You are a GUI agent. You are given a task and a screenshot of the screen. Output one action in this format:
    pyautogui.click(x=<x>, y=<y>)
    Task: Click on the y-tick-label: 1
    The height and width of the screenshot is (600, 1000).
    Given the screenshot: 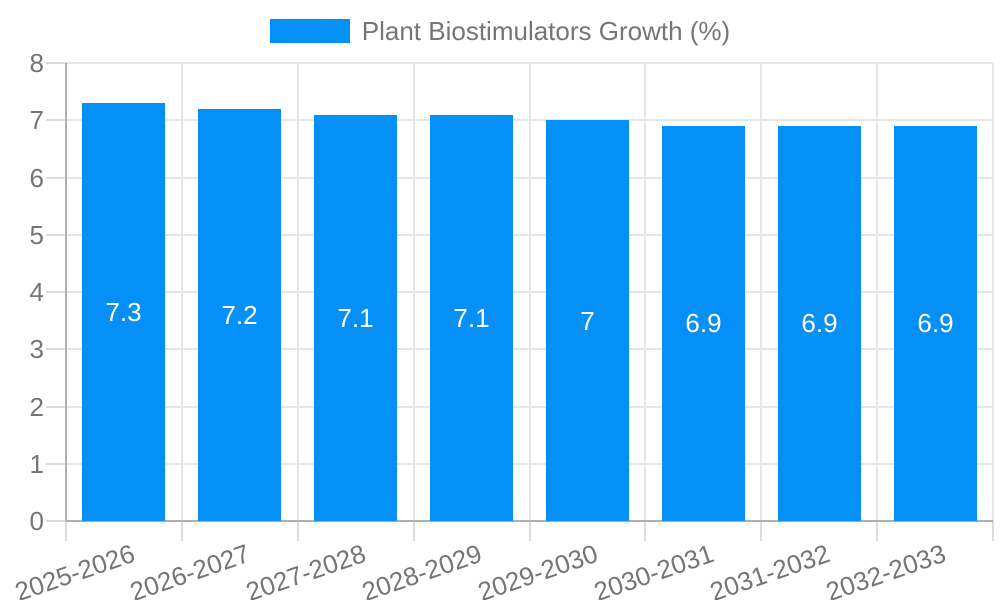 What is the action you would take?
    pyautogui.click(x=36, y=463)
    